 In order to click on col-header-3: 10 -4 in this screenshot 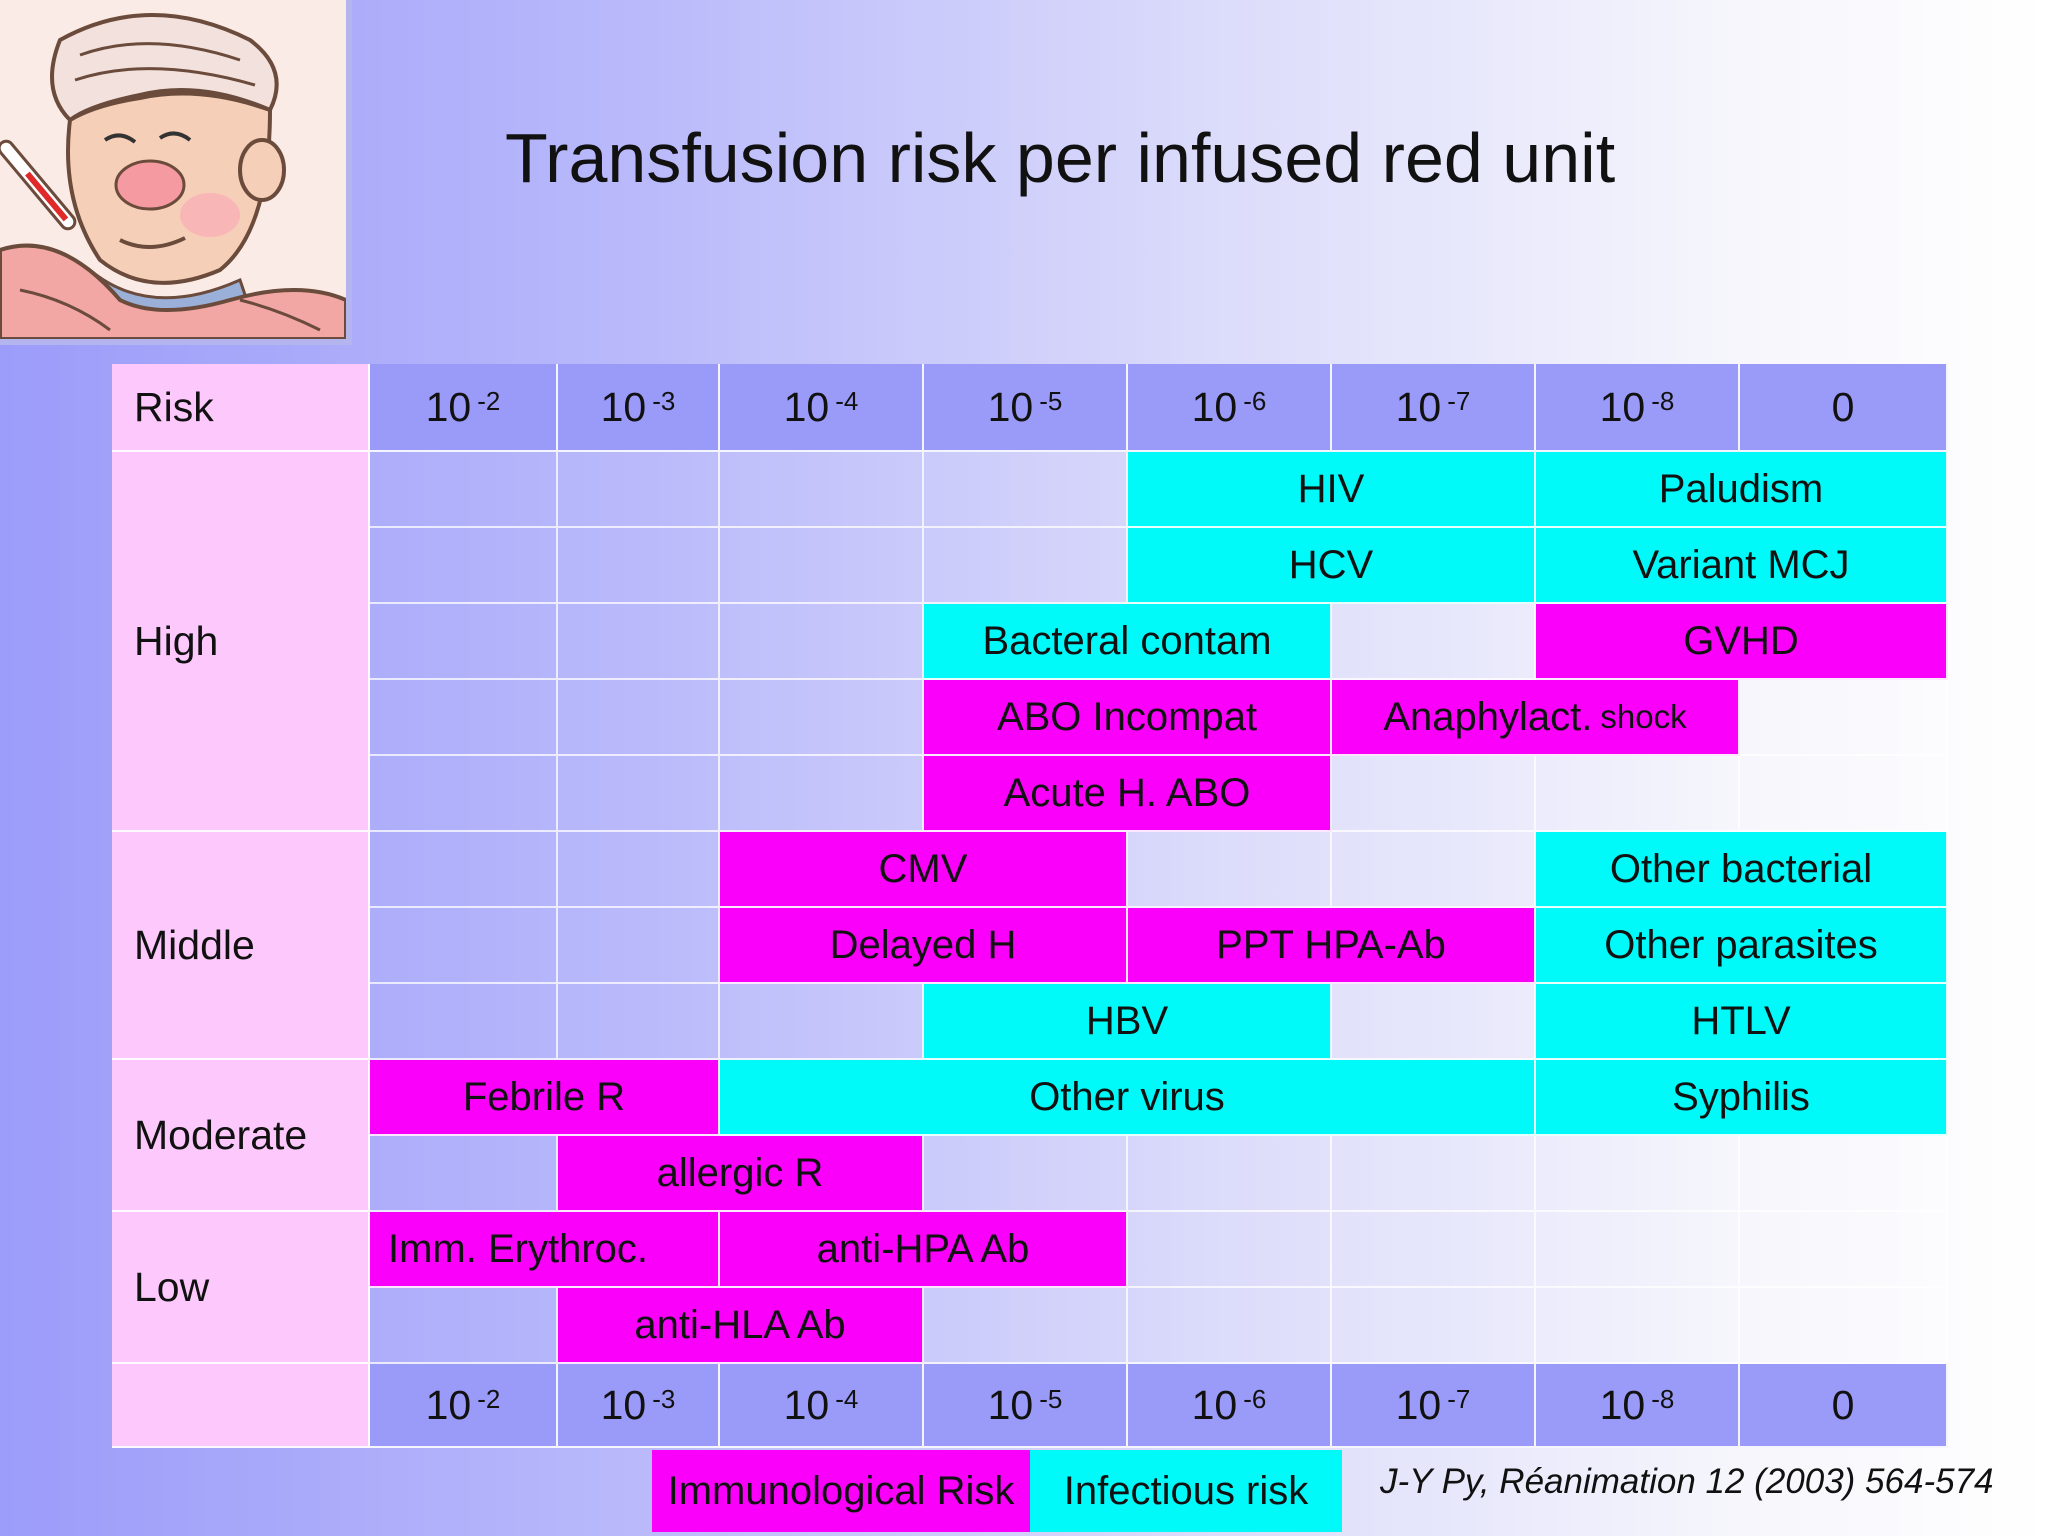, I will do `click(822, 408)`.